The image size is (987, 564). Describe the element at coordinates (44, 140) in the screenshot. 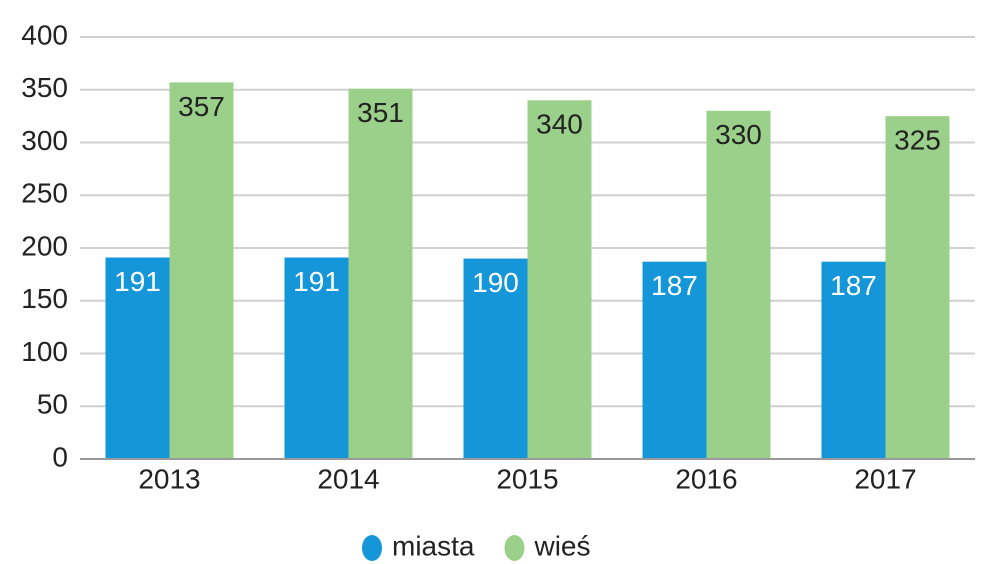

I see `y-tick-label: 300` at that location.